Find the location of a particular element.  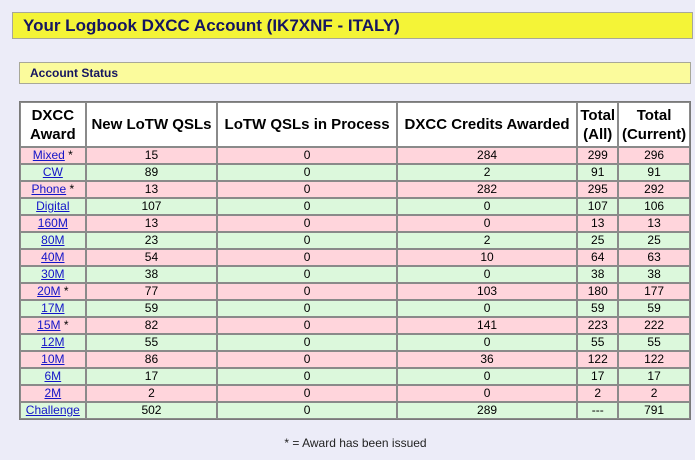

table-row: 6M 17 0 0 17 17 is located at coordinates (355, 376).